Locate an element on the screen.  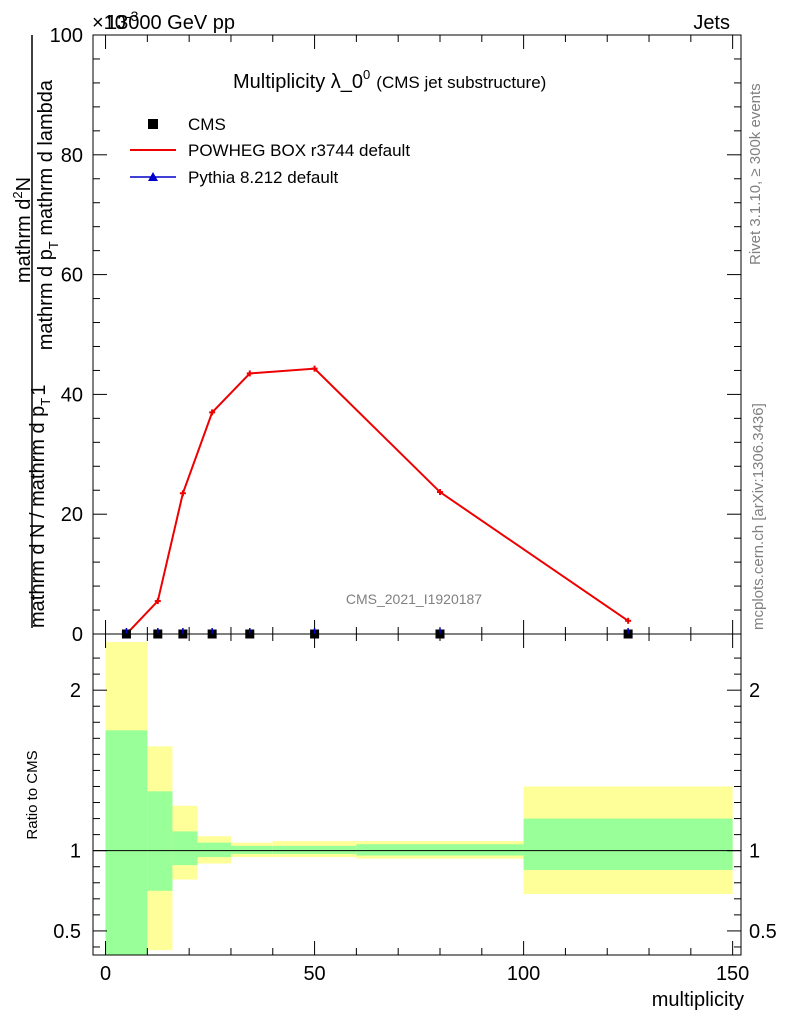
ratio-y-tick-label: 2 is located at coordinates (75, 691).